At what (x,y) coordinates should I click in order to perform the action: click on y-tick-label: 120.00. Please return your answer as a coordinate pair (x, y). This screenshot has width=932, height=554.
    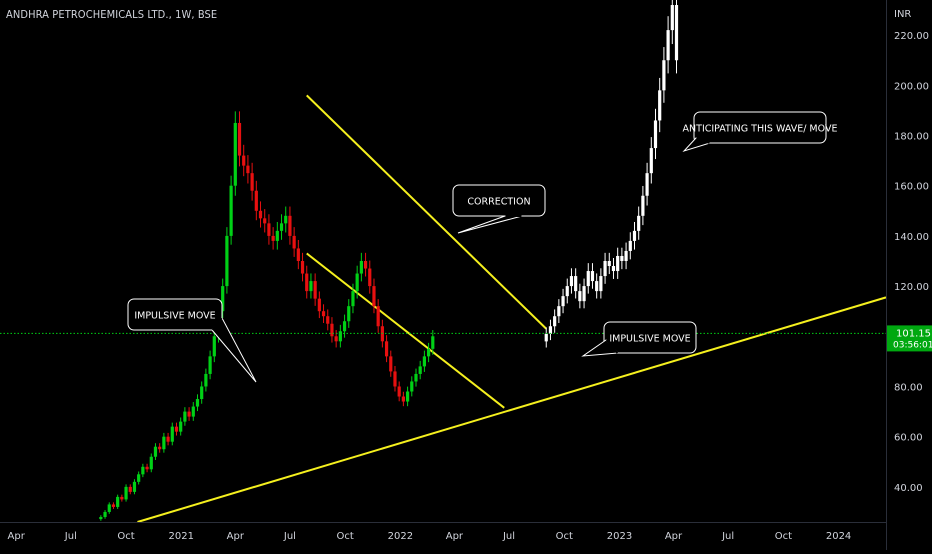
    Looking at the image, I should click on (911, 287).